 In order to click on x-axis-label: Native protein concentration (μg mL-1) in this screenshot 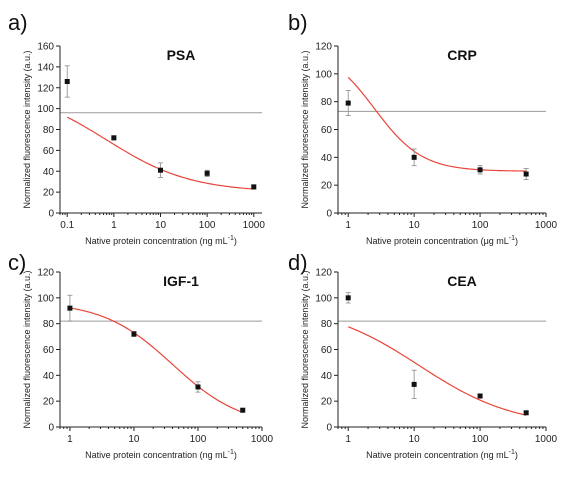, I will do `click(442, 240)`.